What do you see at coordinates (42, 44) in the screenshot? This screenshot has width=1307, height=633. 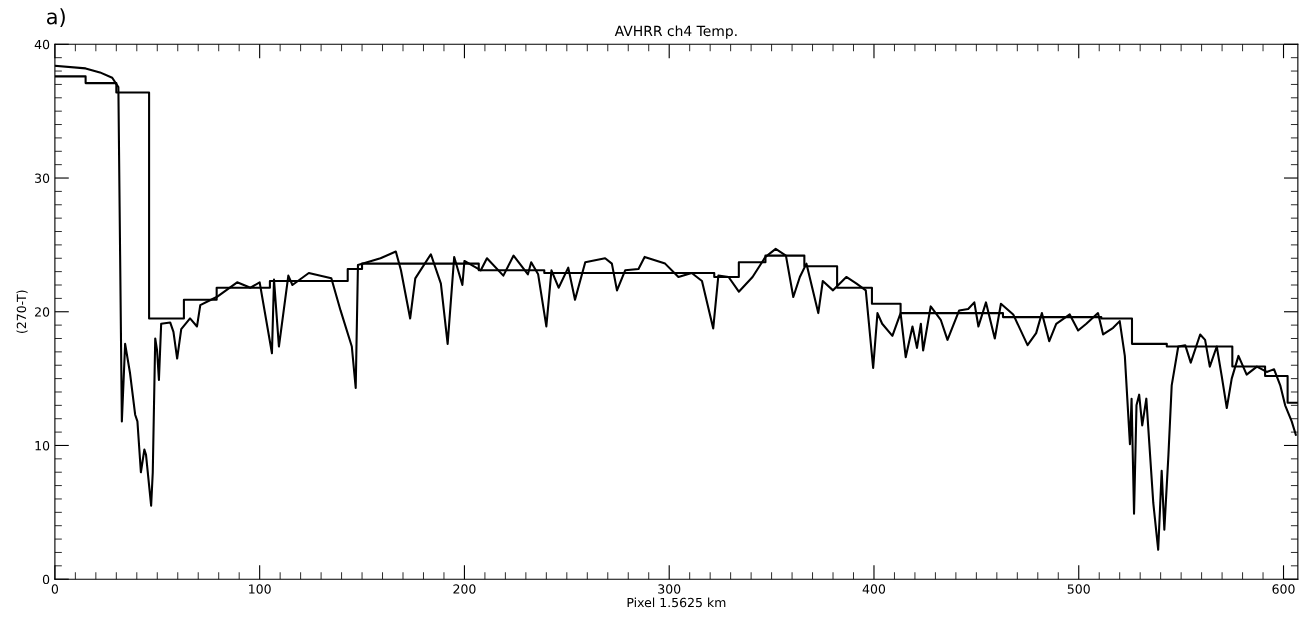 I see `y-tick-label: 40` at bounding box center [42, 44].